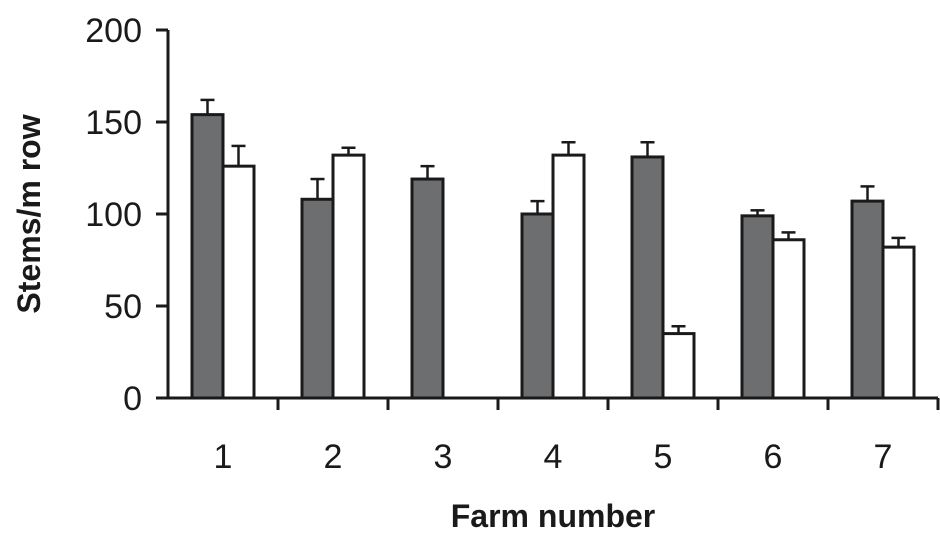 The image size is (940, 534). Describe the element at coordinates (223, 457) in the screenshot. I see `x-tick-label: 1` at that location.